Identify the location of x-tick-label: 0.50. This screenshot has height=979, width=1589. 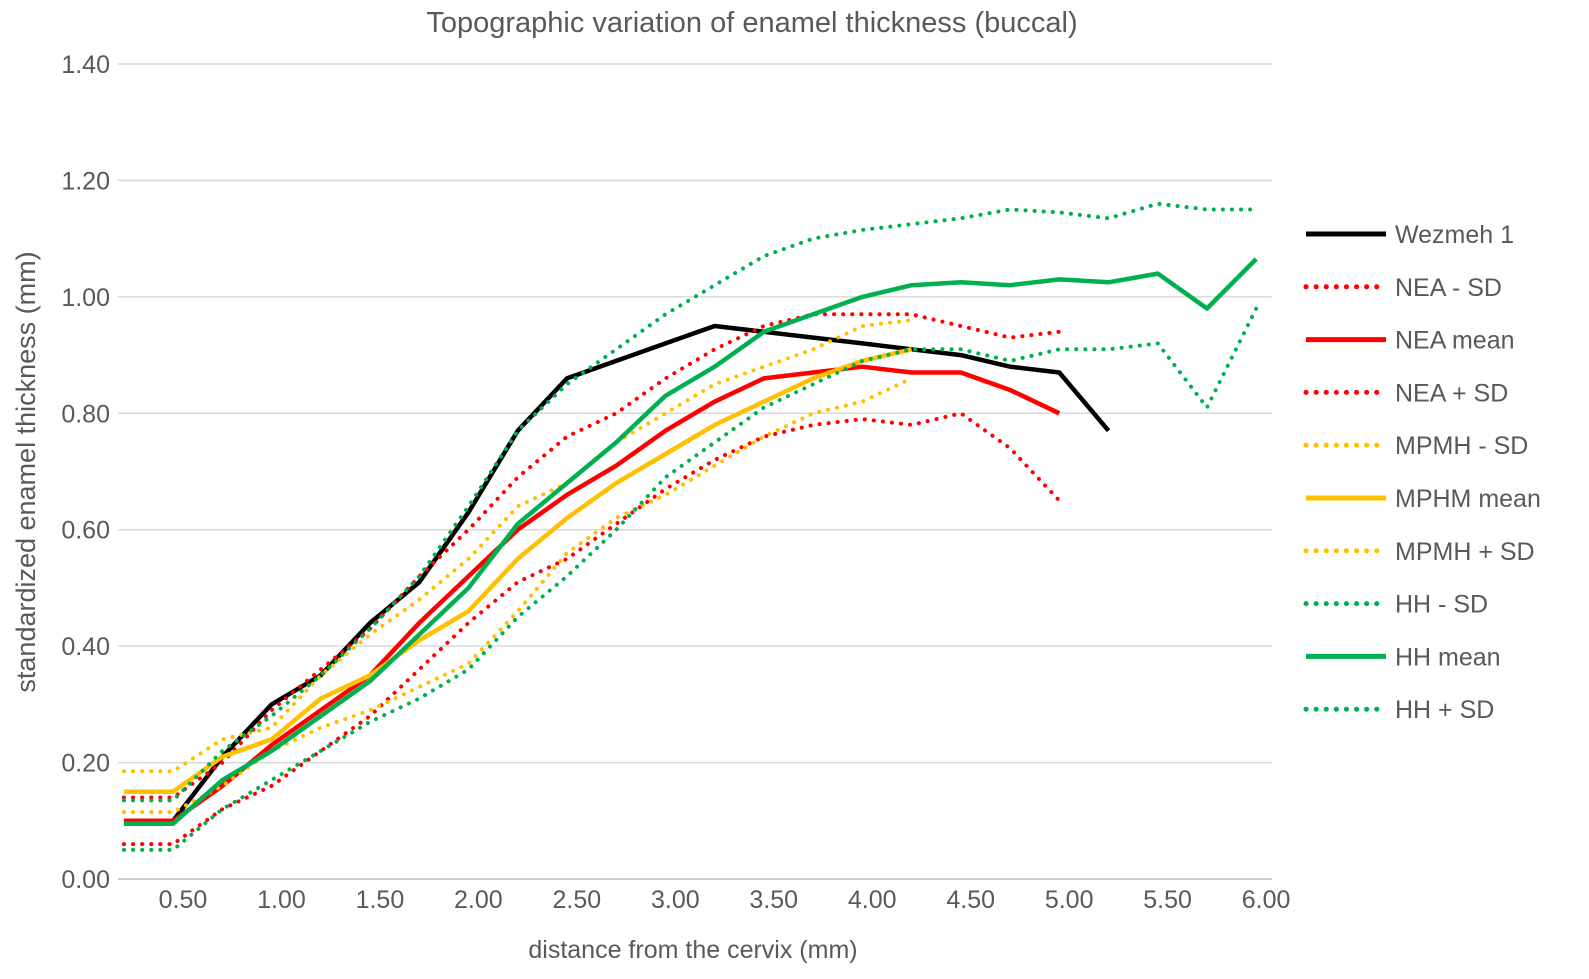
(183, 900).